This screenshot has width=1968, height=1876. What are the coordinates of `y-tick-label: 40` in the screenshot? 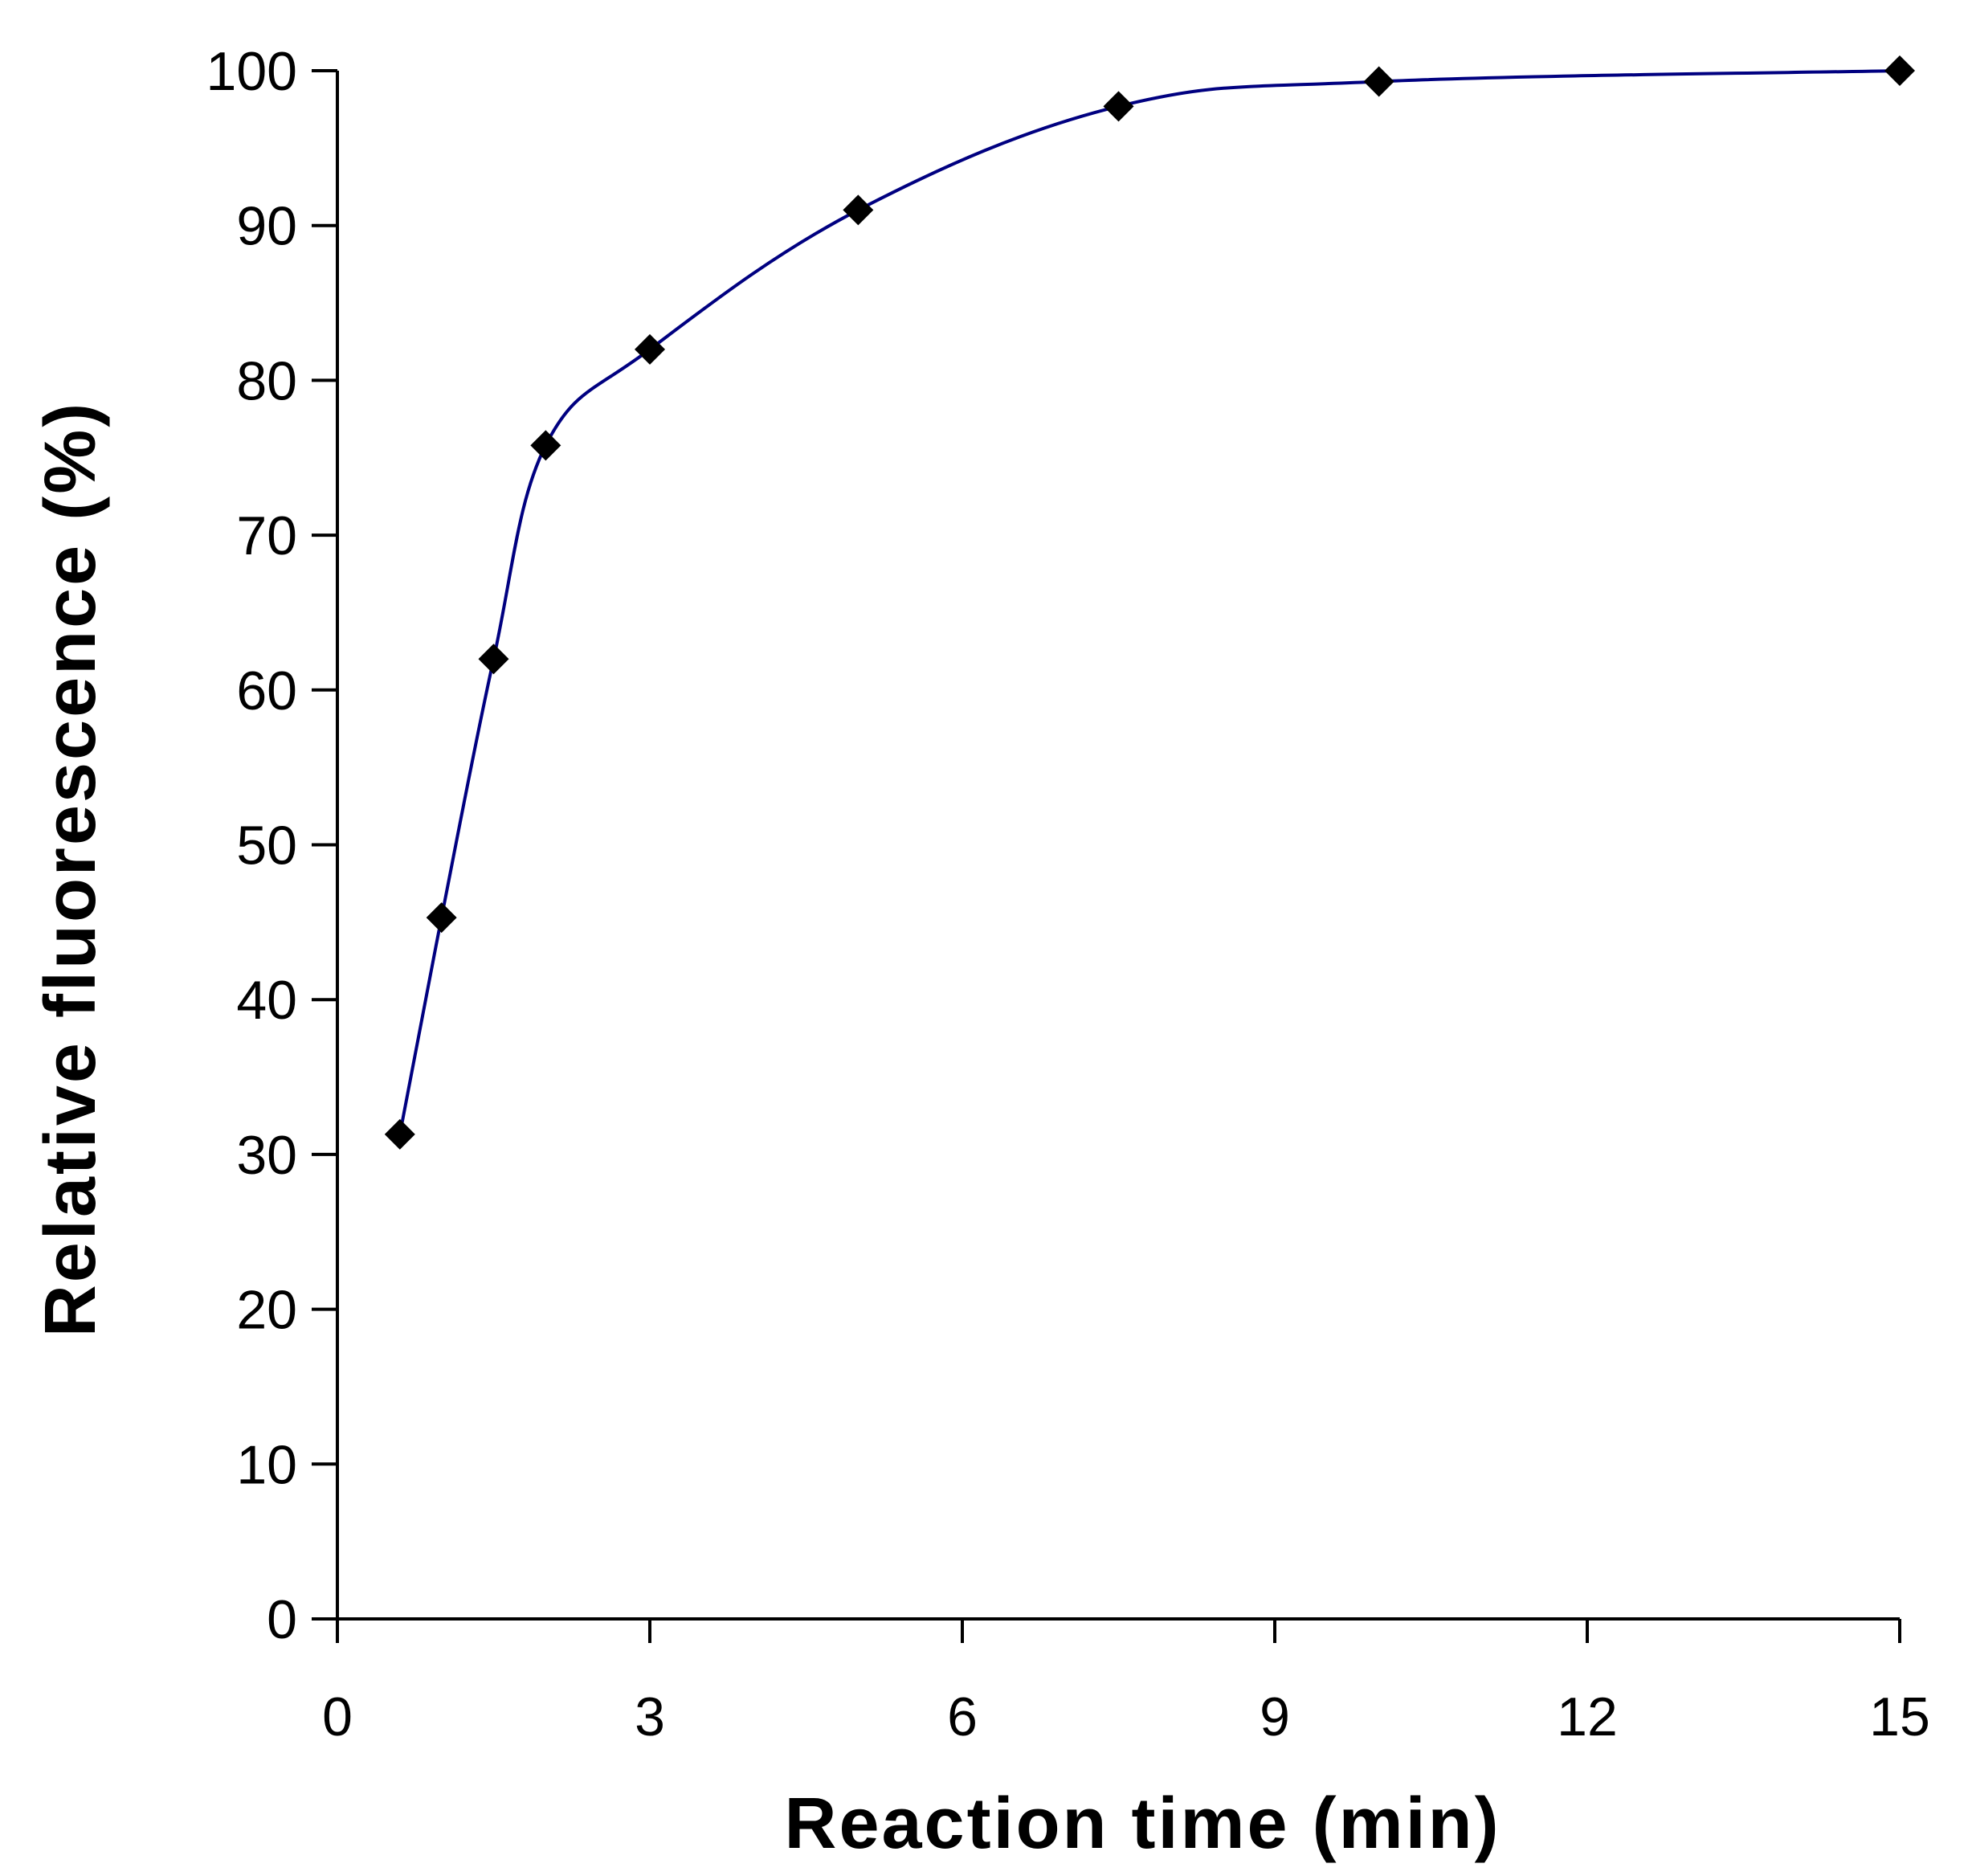 It's located at (266, 1000).